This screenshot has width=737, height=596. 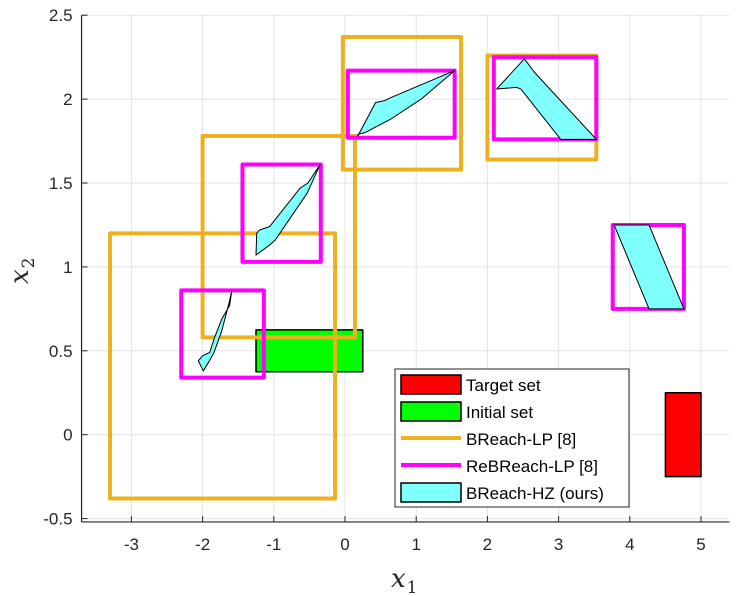 I want to click on target-set, so click(x=683, y=435).